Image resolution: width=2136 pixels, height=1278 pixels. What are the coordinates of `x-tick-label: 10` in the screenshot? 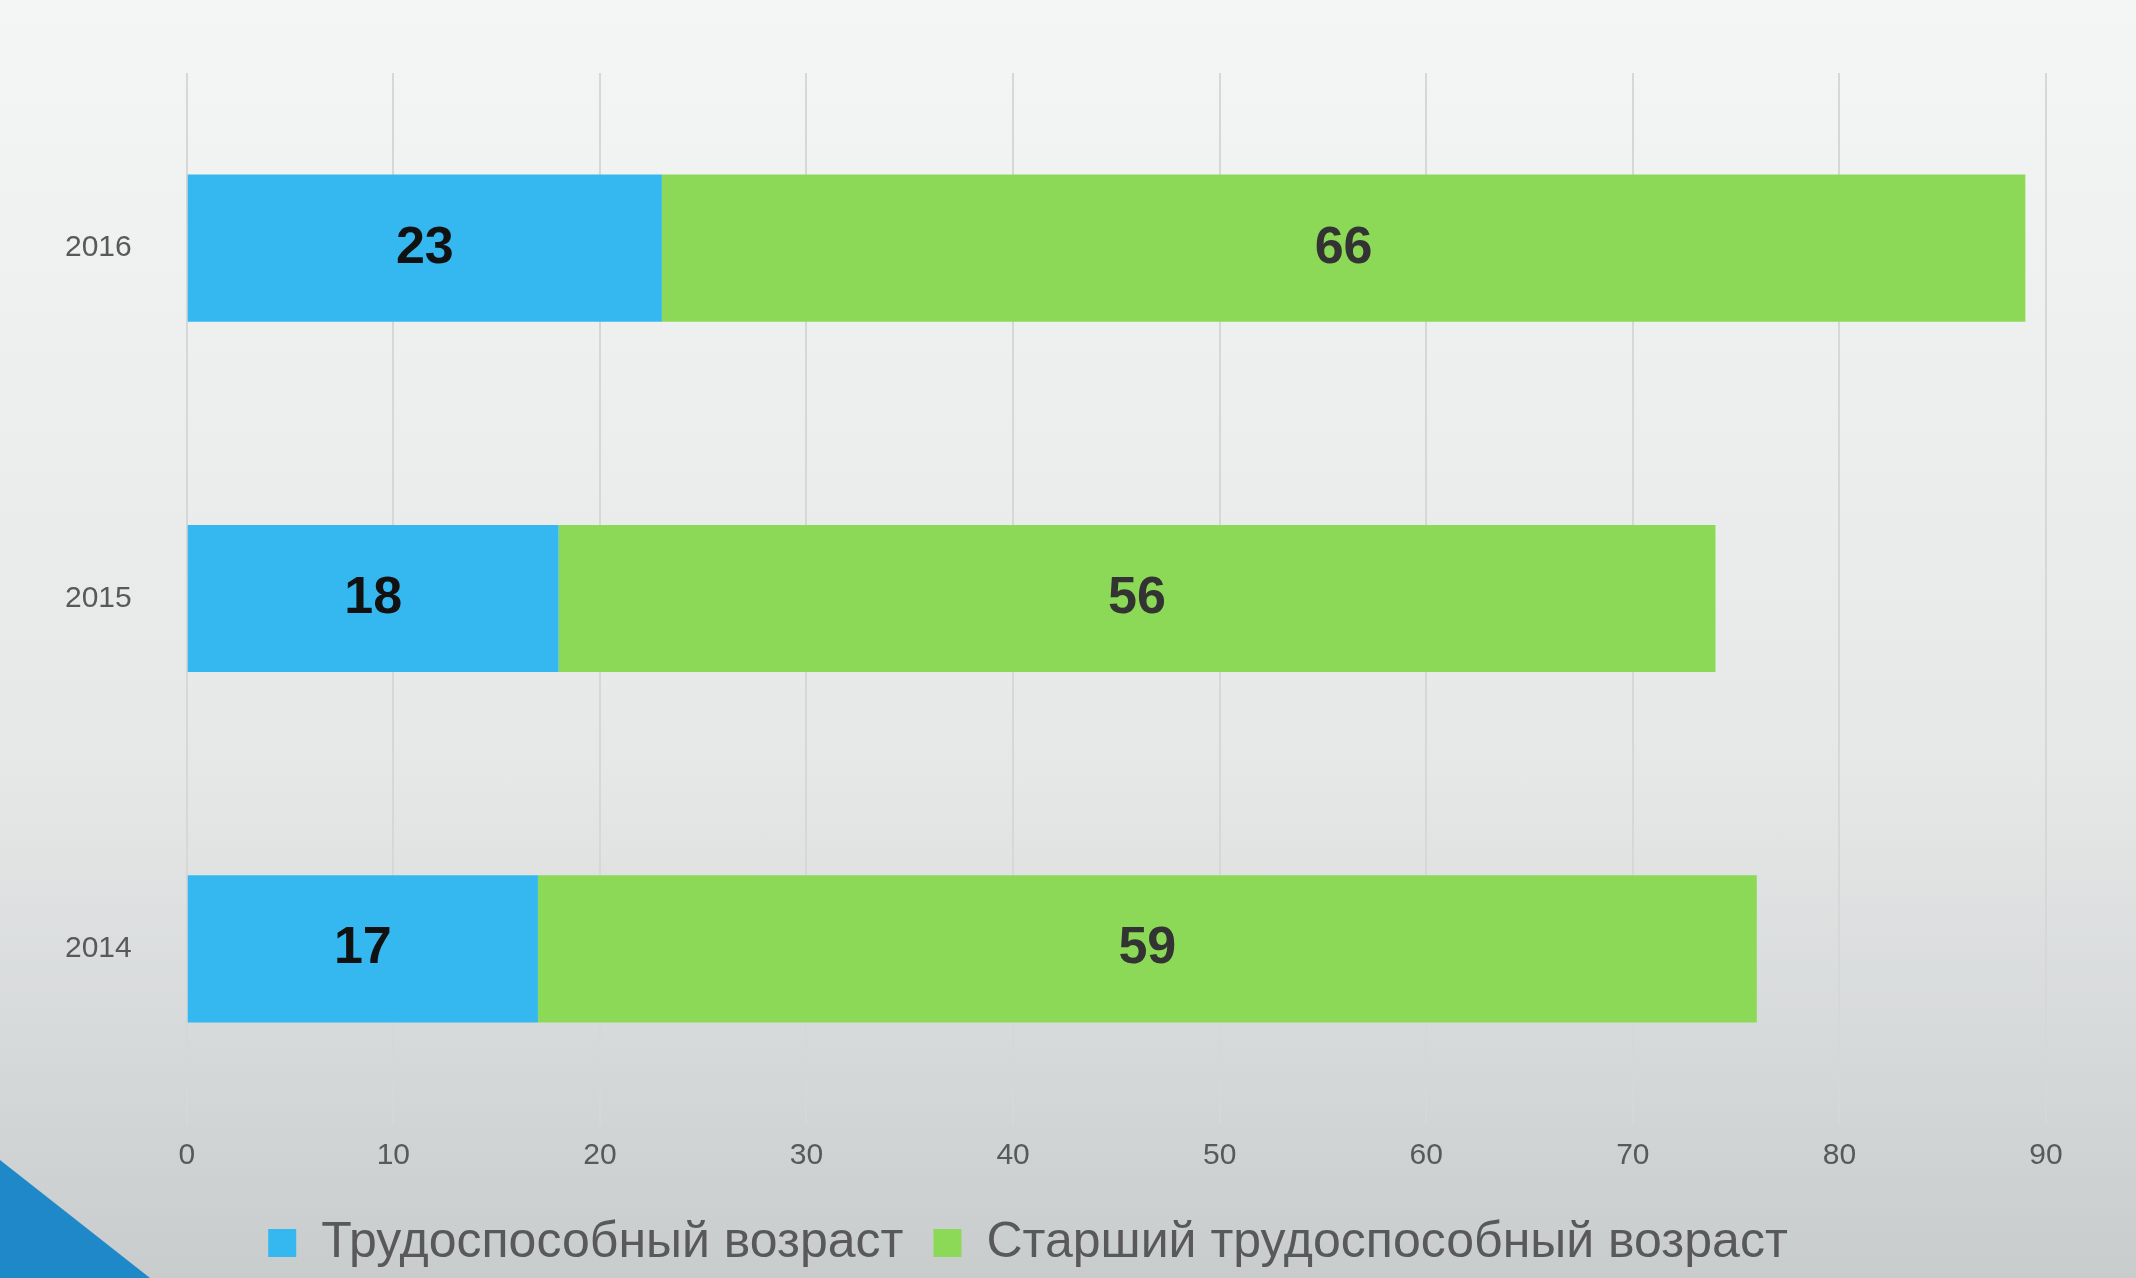 It's located at (393, 1154).